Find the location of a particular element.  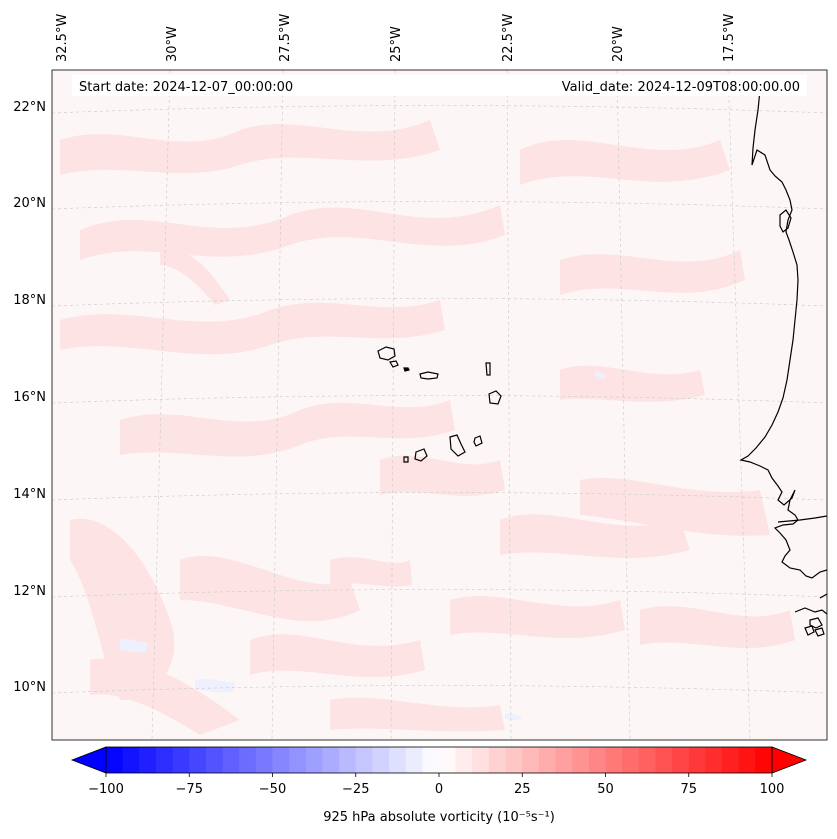

gridline-27-5w is located at coordinates (277, 405).